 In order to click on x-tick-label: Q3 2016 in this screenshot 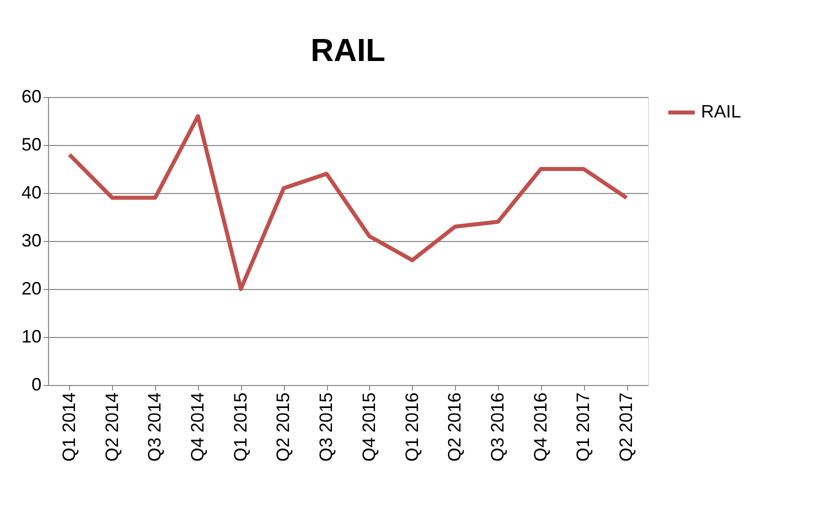, I will do `click(498, 427)`.